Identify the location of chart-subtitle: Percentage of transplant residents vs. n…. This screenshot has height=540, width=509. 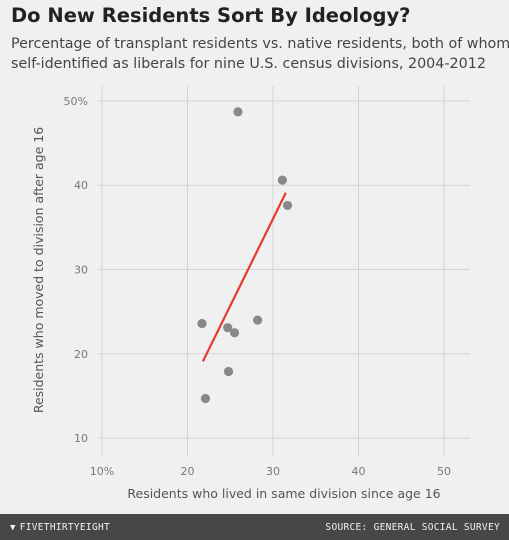
(260, 54).